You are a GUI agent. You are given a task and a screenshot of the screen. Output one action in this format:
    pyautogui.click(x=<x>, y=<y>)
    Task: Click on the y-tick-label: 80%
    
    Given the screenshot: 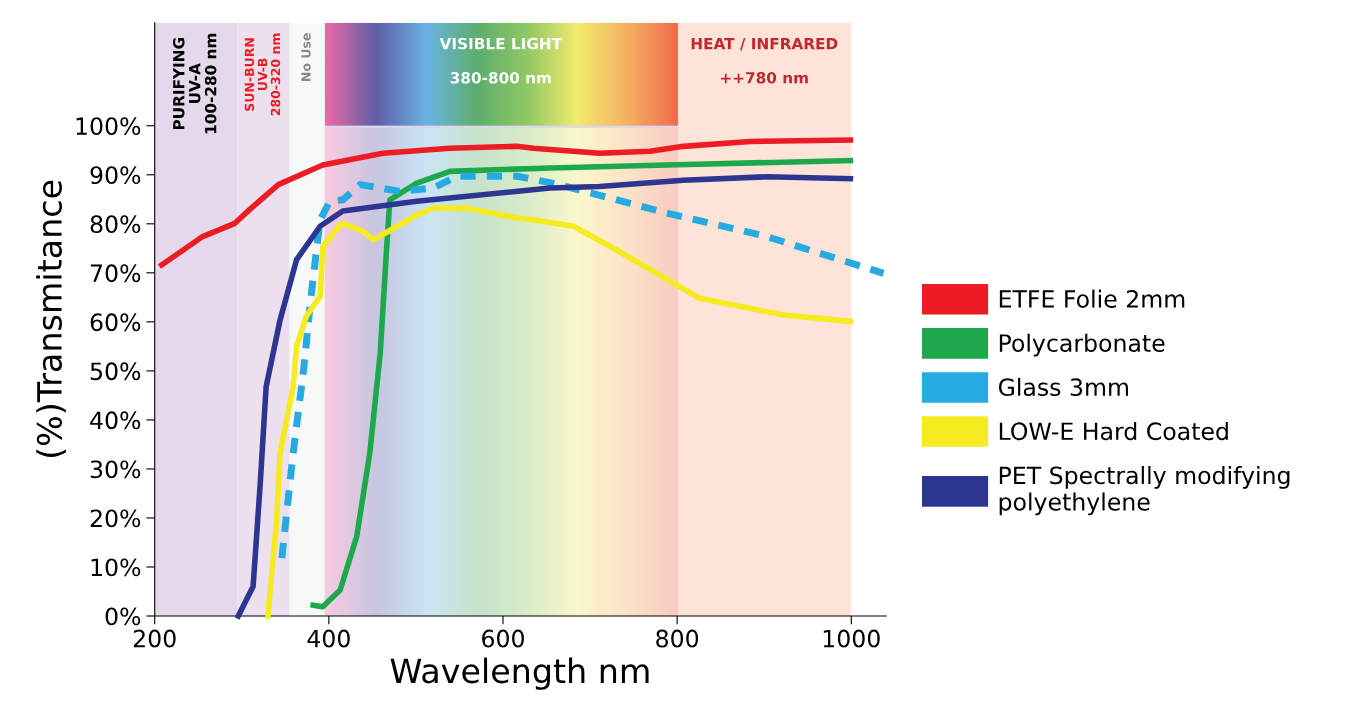 What is the action you would take?
    pyautogui.click(x=115, y=224)
    